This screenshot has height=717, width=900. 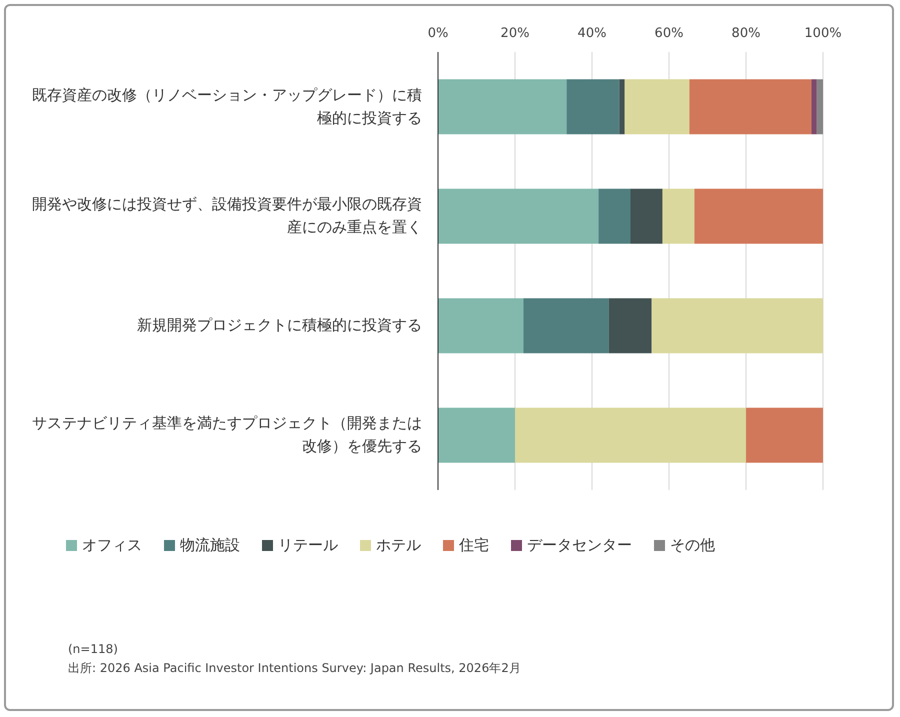 I want to click on legend-label: データセンター, so click(x=579, y=545).